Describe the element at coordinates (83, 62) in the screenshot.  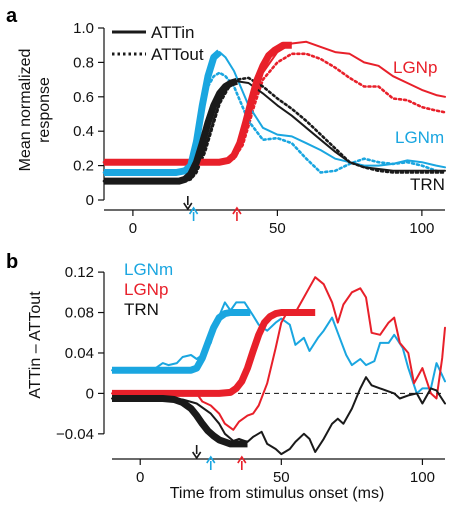
I see `y-tick-label: 0.8` at that location.